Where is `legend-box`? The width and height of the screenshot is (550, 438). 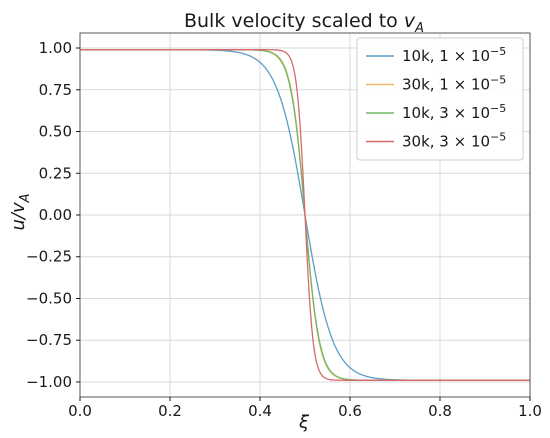 legend-box is located at coordinates (440, 99).